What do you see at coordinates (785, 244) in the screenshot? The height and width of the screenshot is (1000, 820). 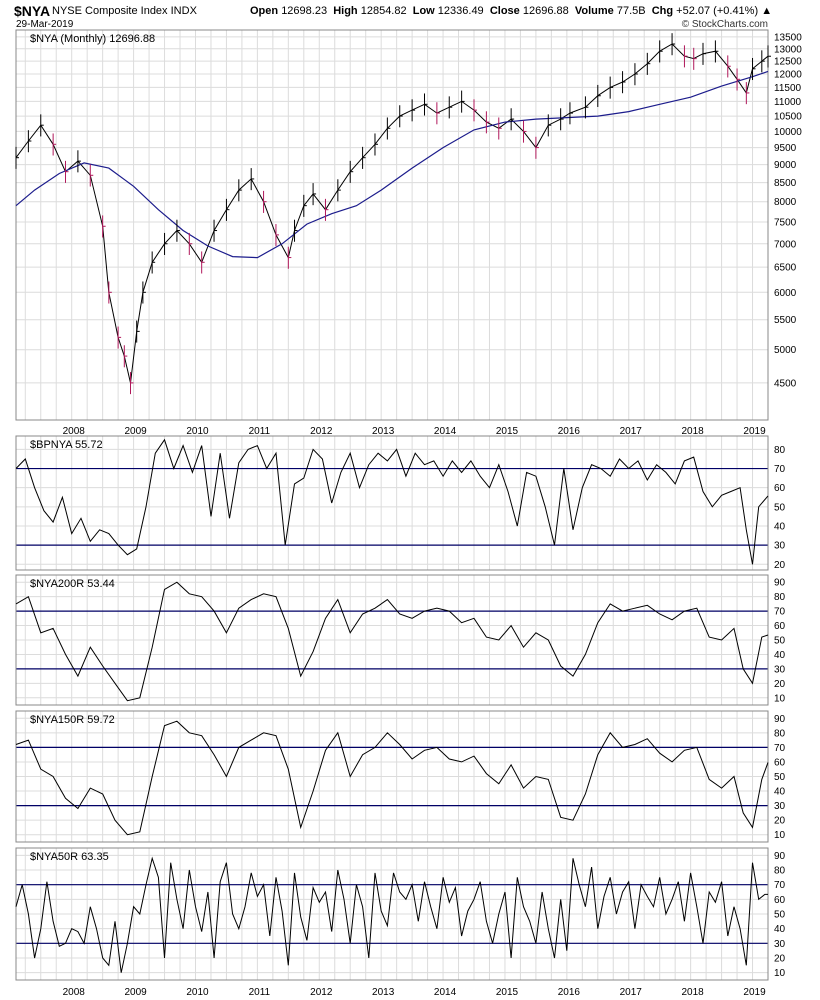 I see `y-tick-label: 7000` at bounding box center [785, 244].